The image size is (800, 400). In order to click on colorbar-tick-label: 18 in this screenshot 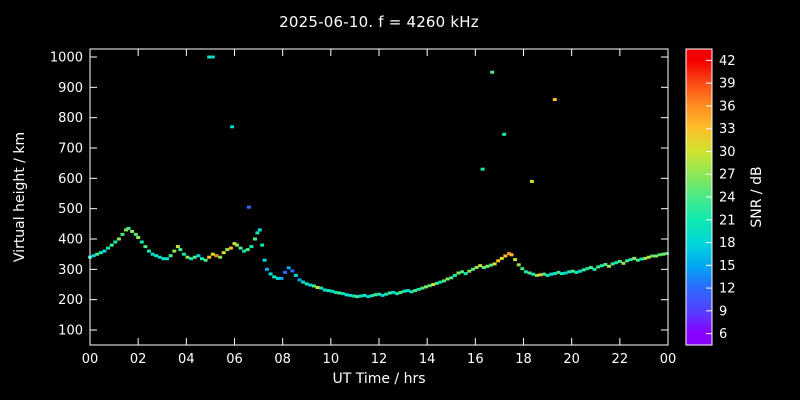, I will do `click(727, 243)`.